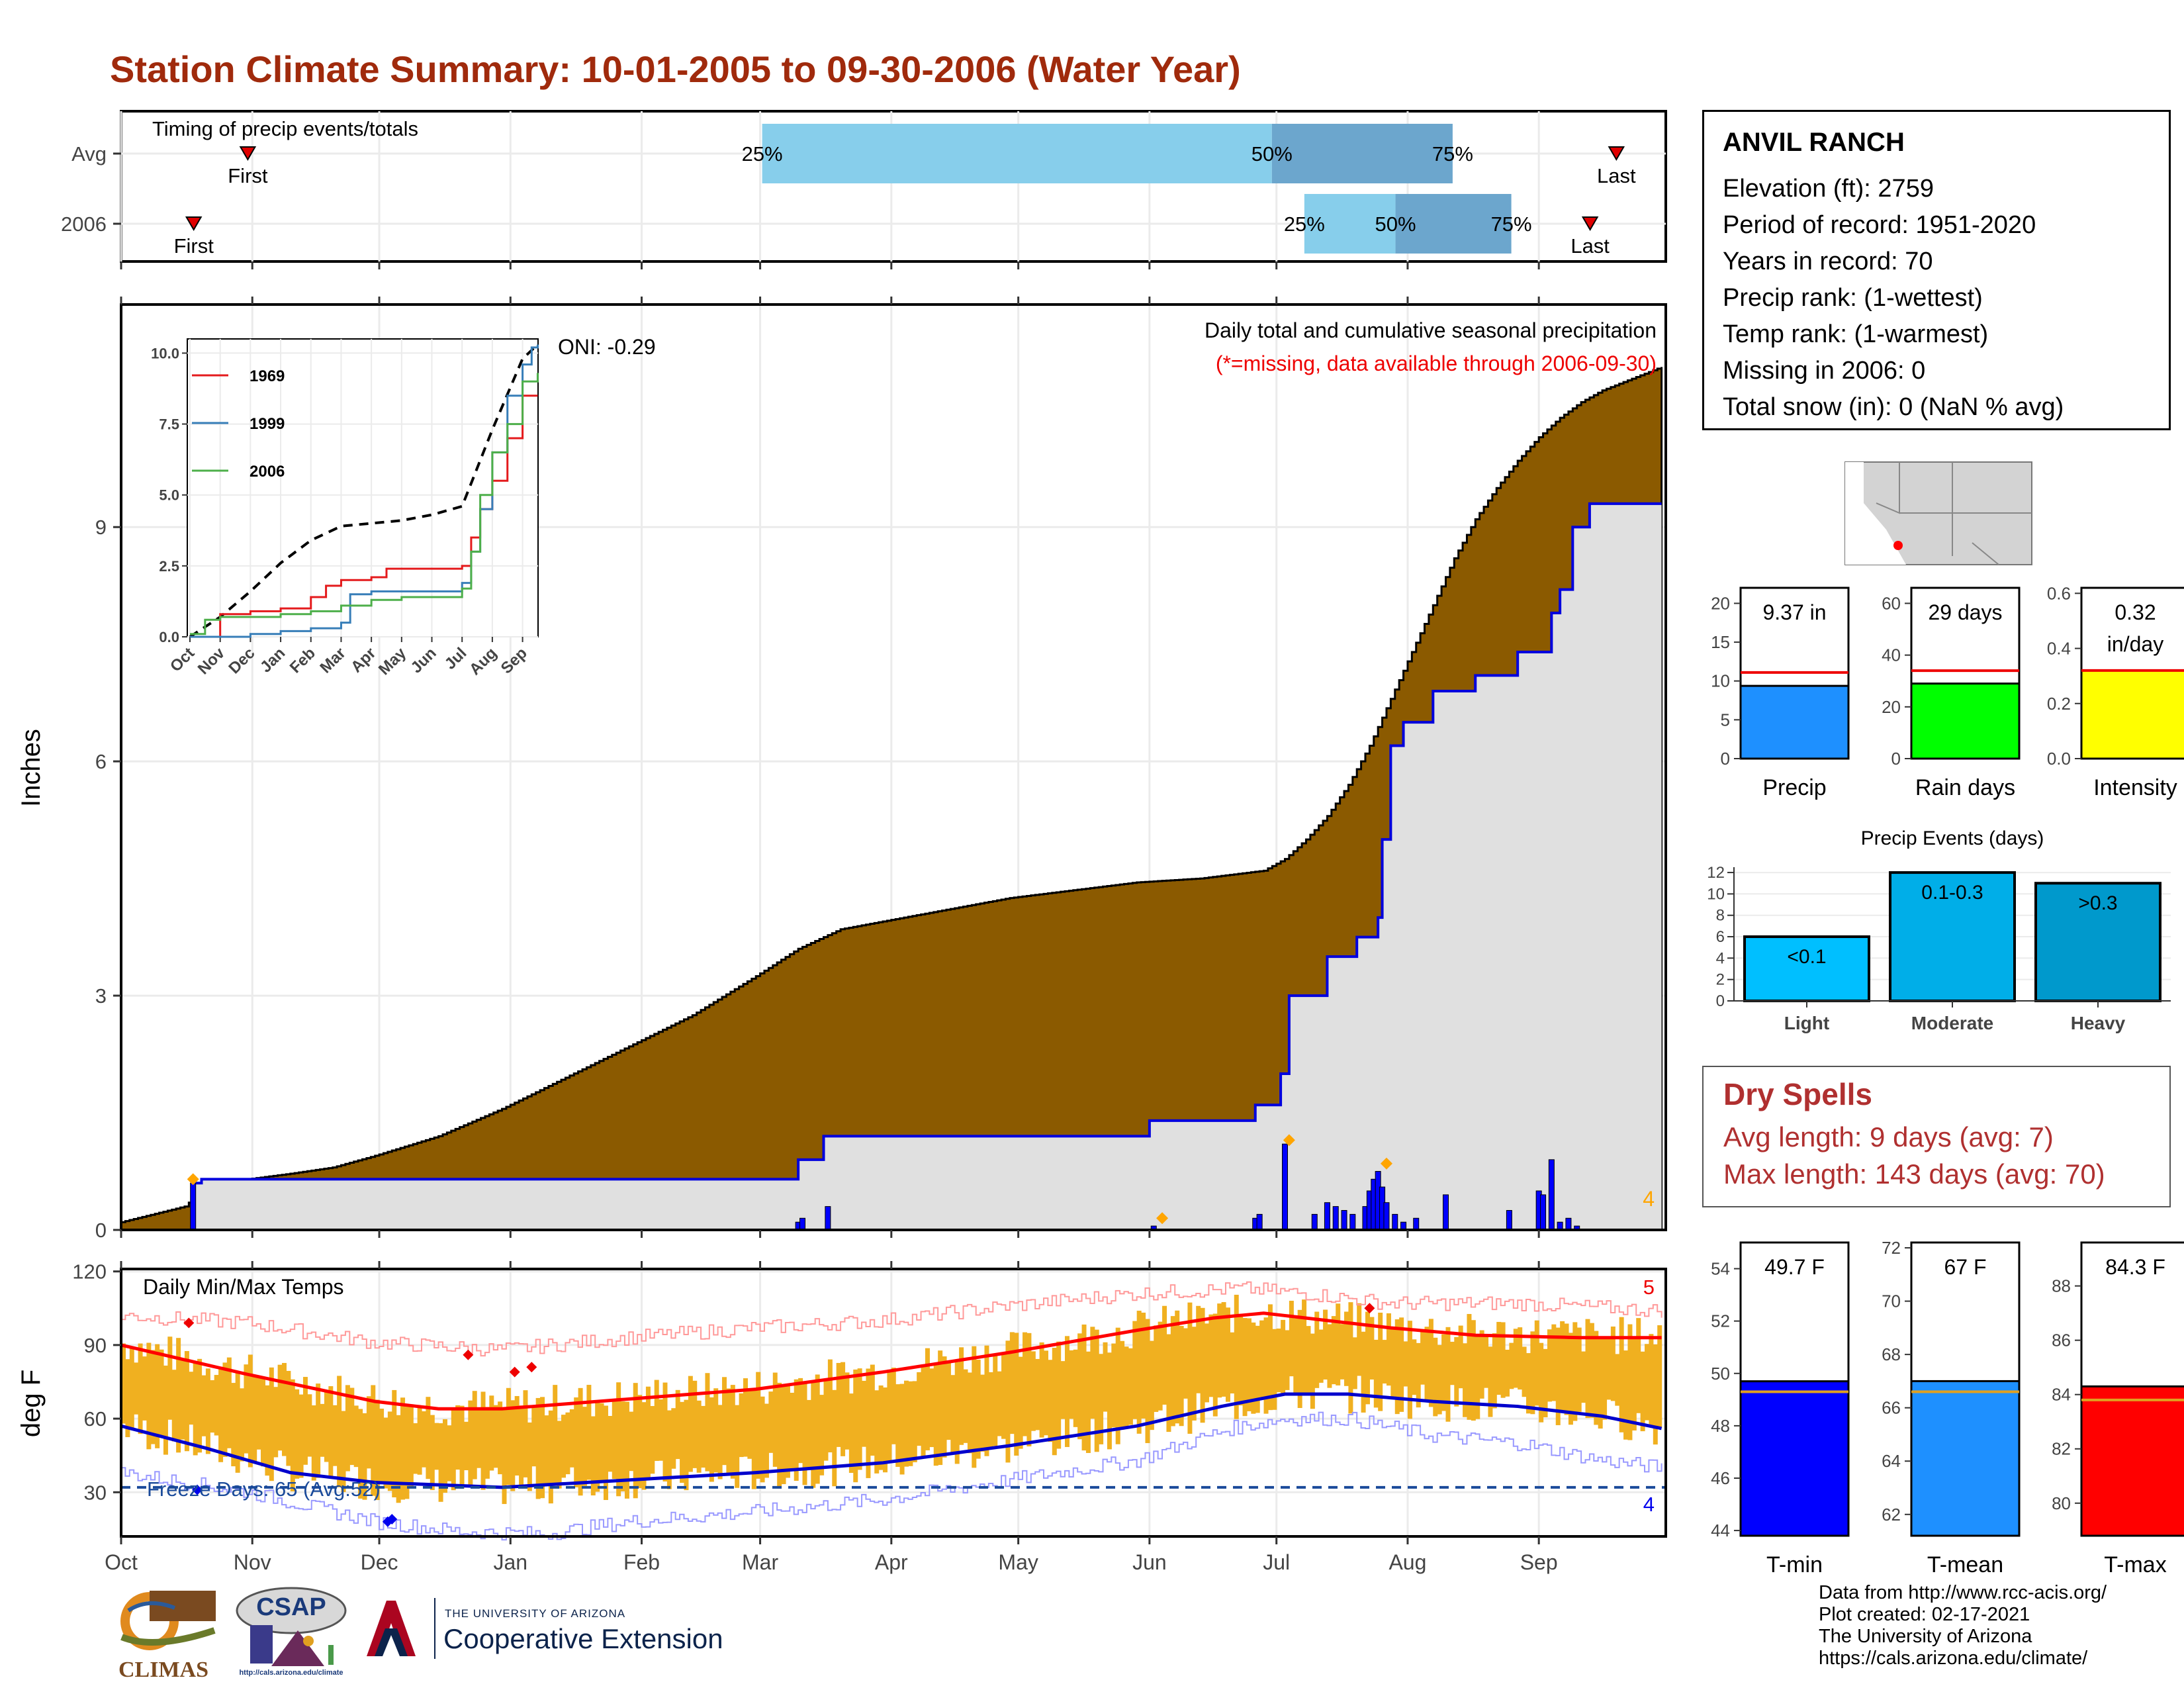 The width and height of the screenshot is (2184, 1688). What do you see at coordinates (1720, 1269) in the screenshot?
I see `tmin-ytick-label: 54` at bounding box center [1720, 1269].